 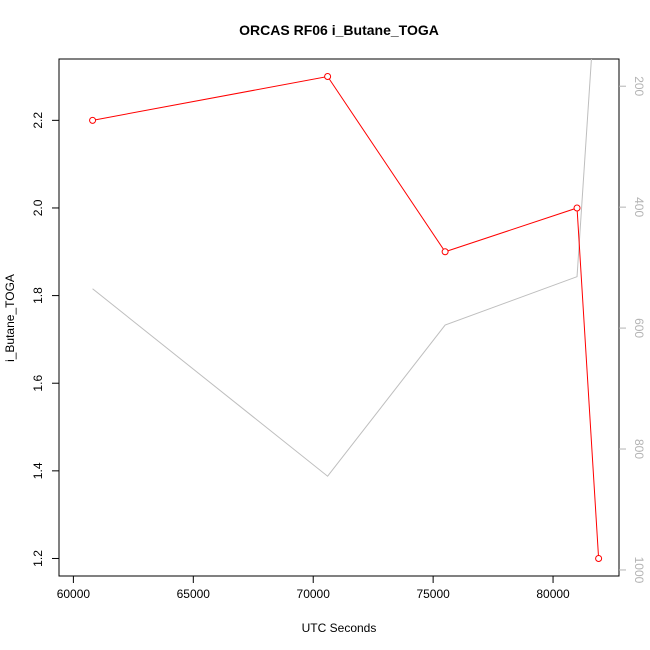 What do you see at coordinates (38, 558) in the screenshot?
I see `y-tick-label: 1.2` at bounding box center [38, 558].